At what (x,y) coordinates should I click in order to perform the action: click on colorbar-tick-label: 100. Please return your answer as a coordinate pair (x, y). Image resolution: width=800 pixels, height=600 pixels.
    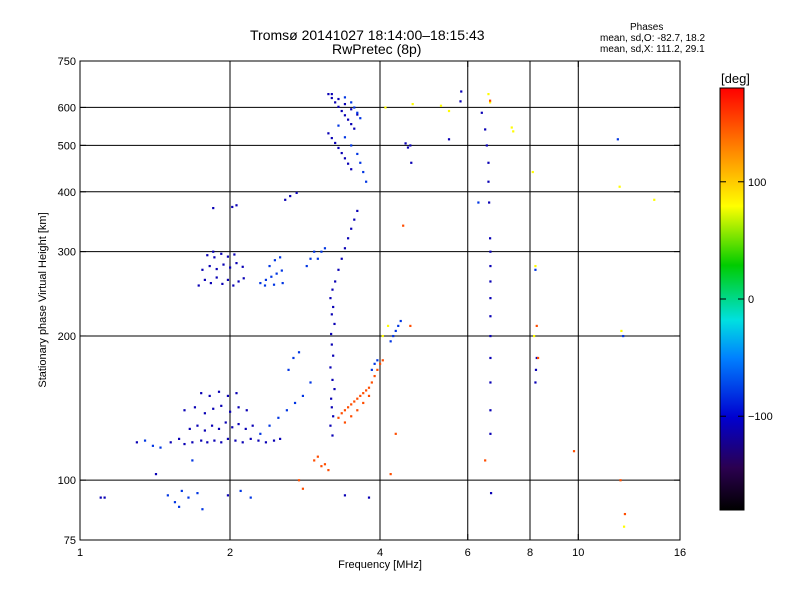
    Looking at the image, I should click on (757, 183).